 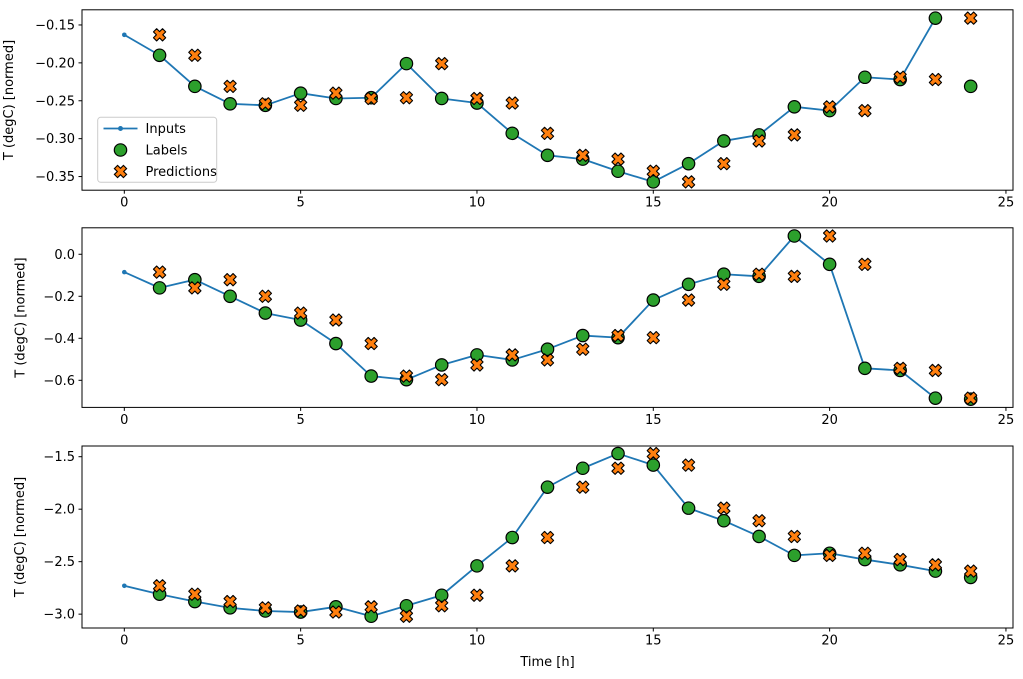 What do you see at coordinates (59, 457) in the screenshot?
I see `y-tick-label: −1.5` at bounding box center [59, 457].